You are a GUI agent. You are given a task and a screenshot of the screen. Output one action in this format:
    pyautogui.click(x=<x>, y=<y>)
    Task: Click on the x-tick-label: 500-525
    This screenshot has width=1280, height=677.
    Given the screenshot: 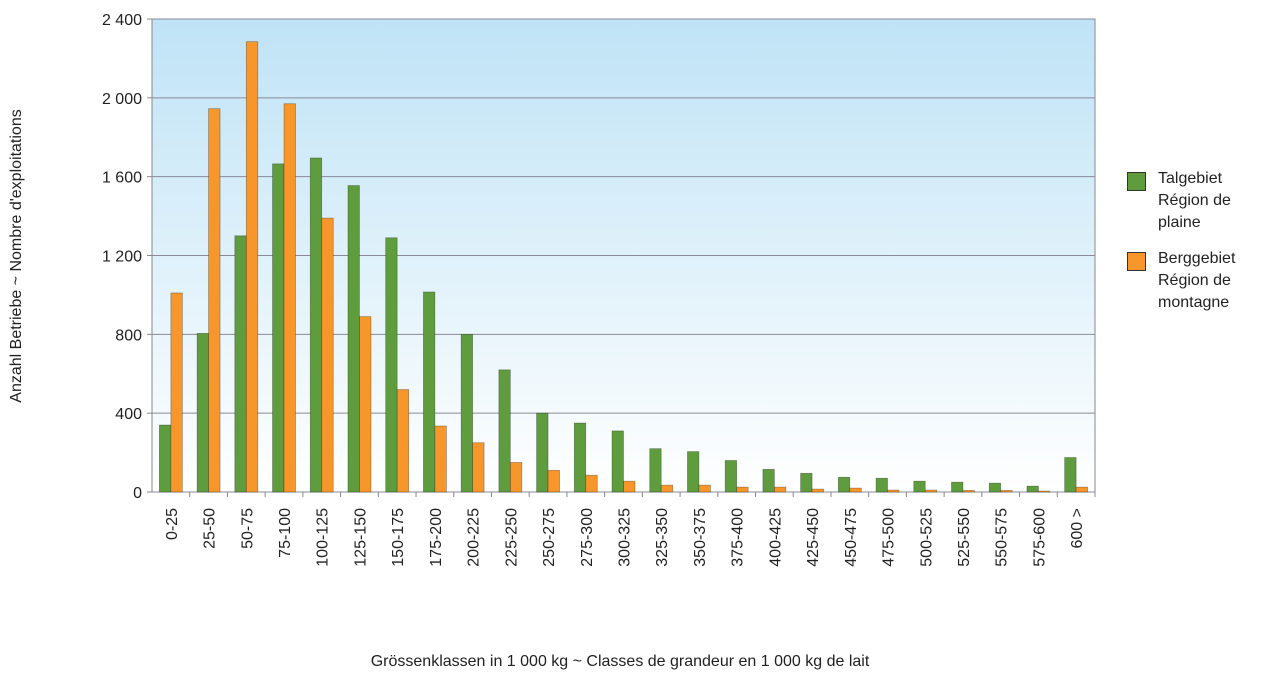 What is the action you would take?
    pyautogui.click(x=926, y=537)
    